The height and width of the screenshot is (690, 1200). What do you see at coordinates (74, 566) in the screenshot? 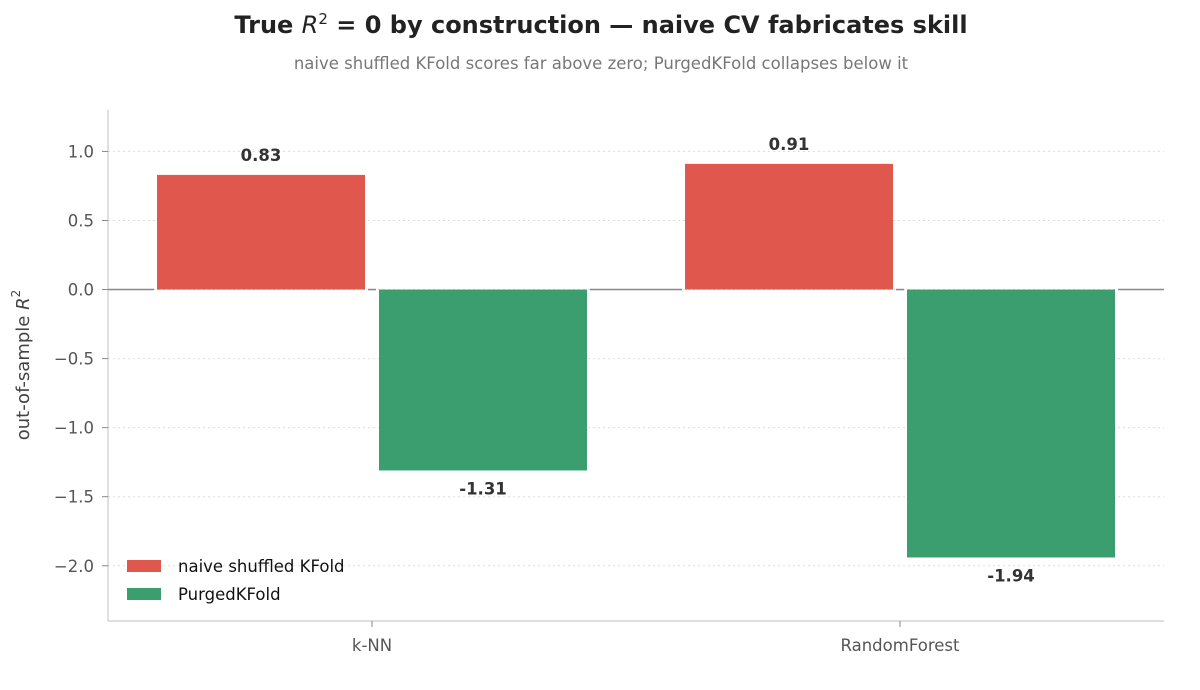
I see `y-tick-label: −2.0` at bounding box center [74, 566].